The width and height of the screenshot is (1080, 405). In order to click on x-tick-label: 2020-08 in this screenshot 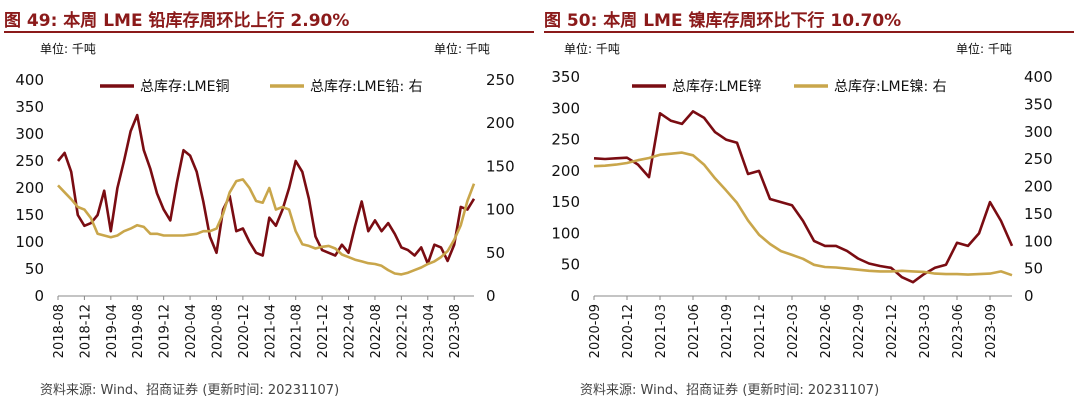, I will do `click(217, 331)`.